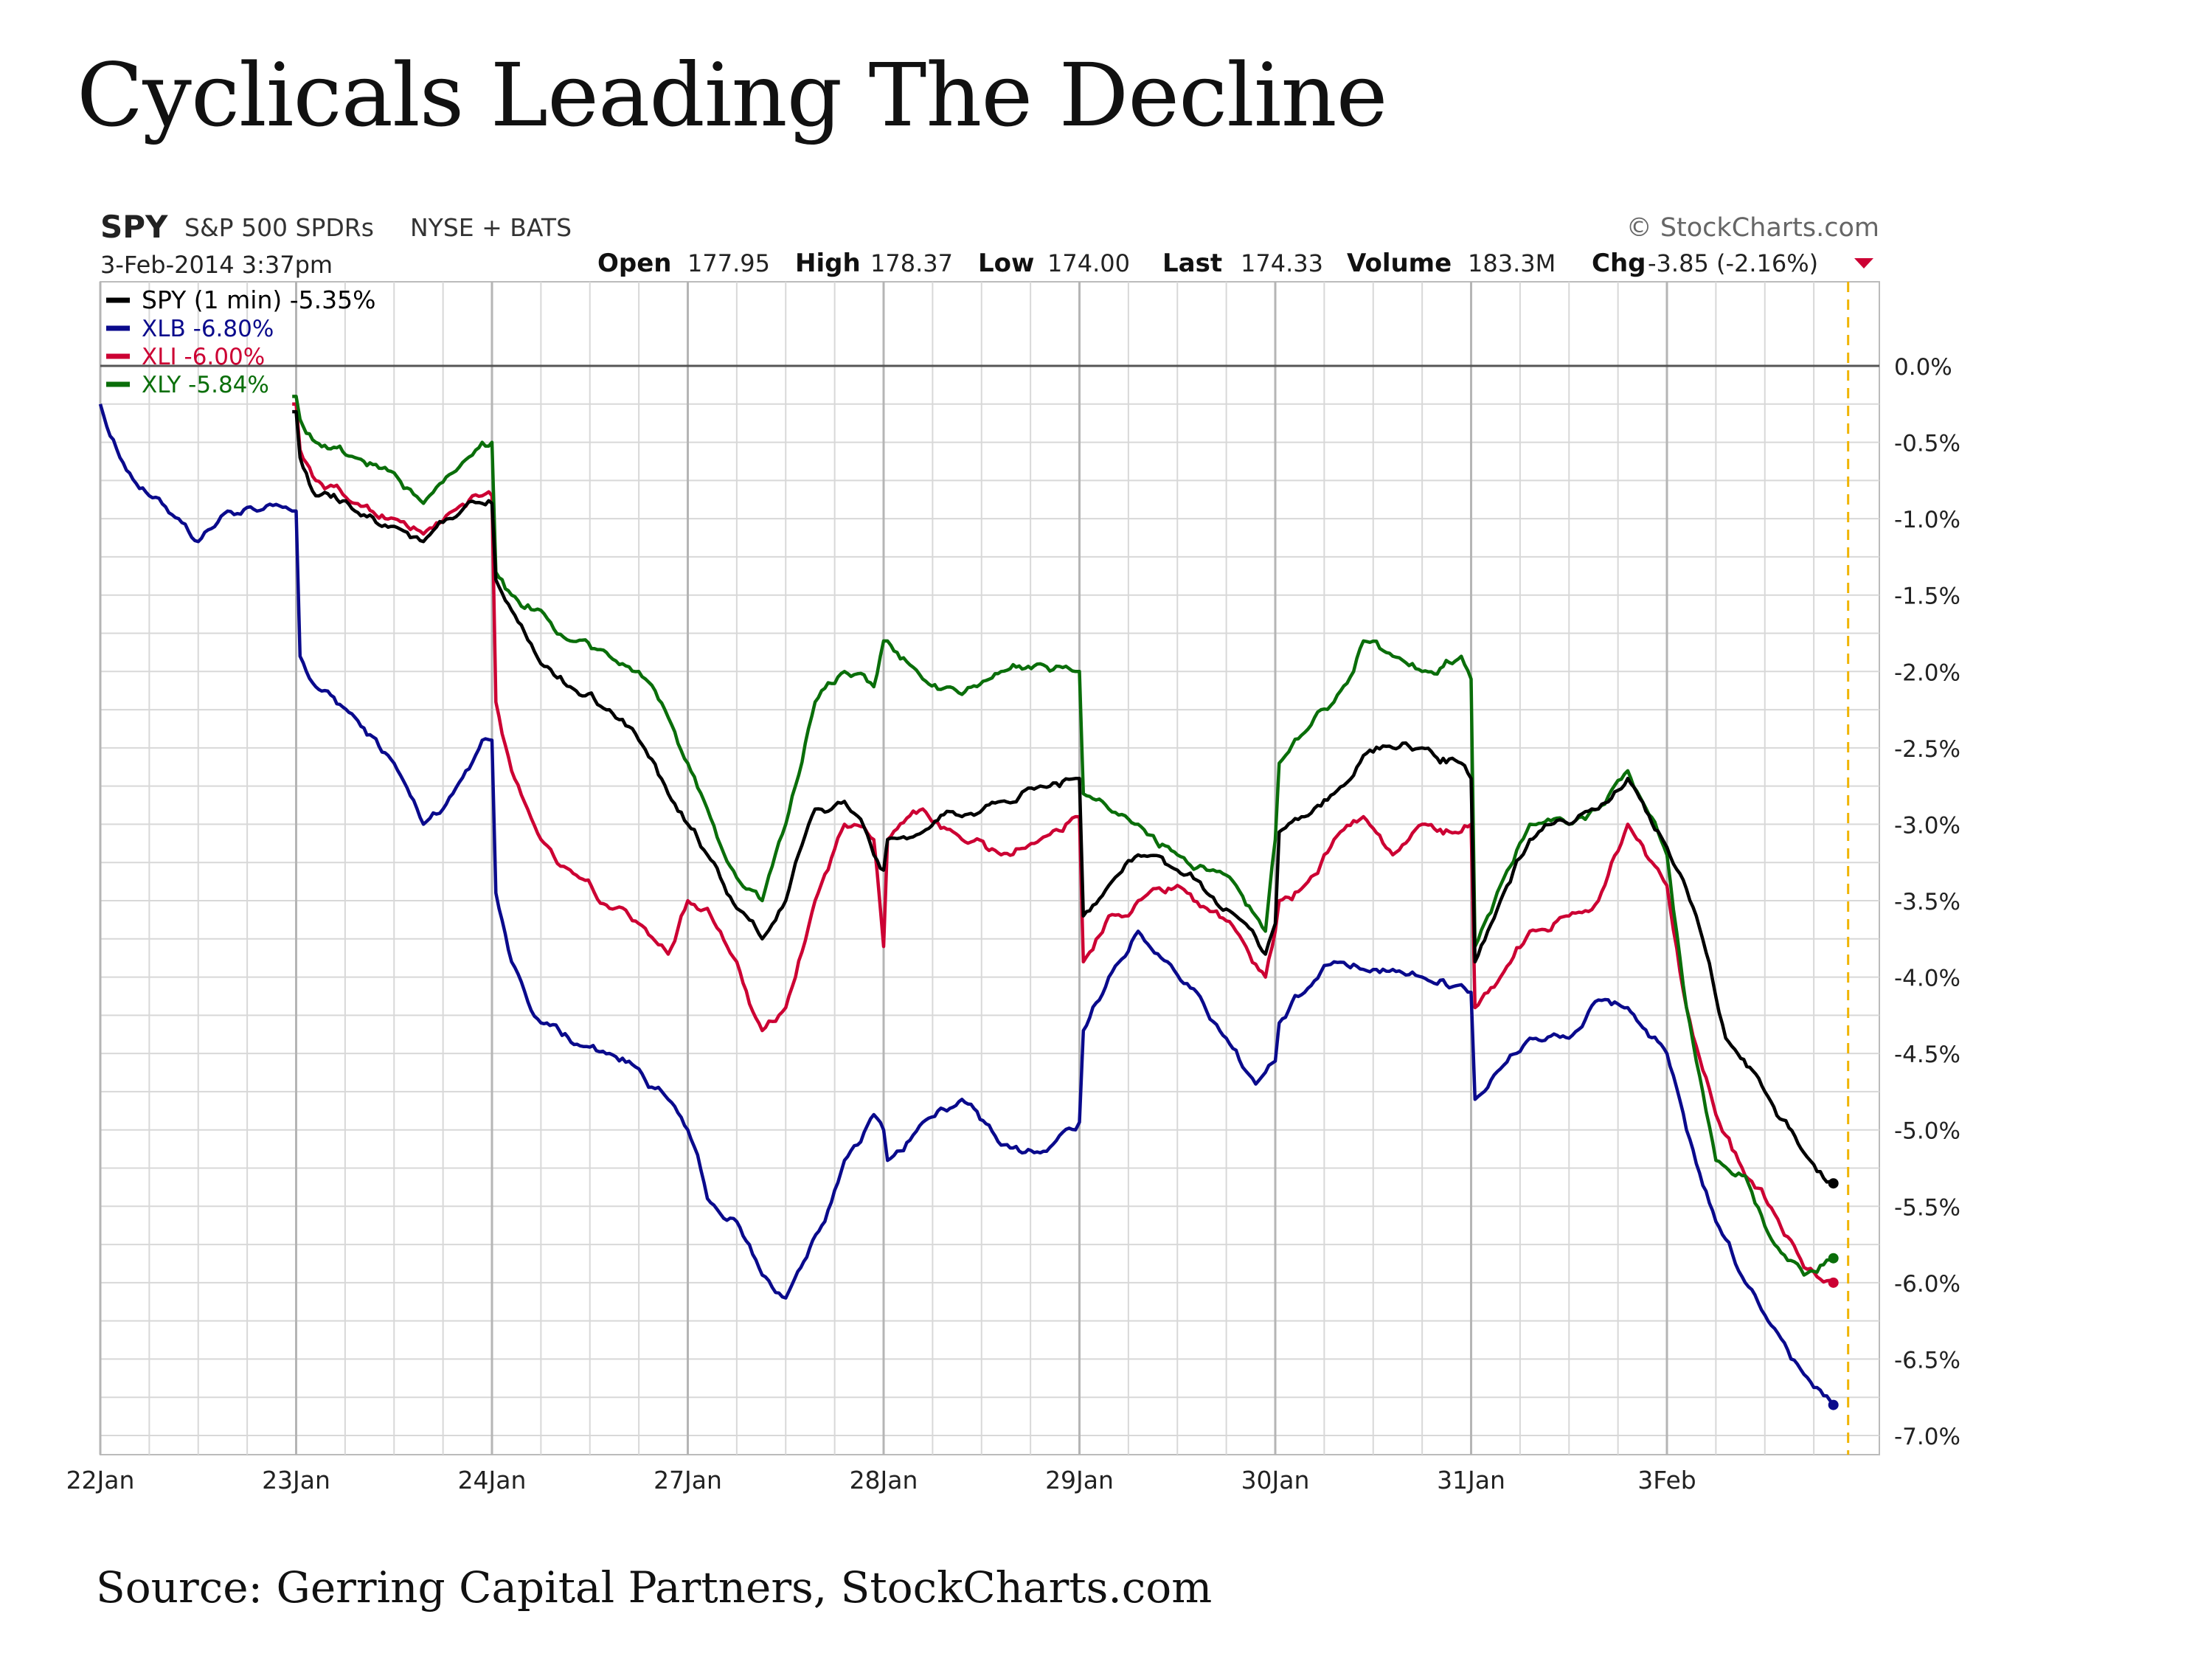  I want to click on y-tick-label: -3.5%, so click(1927, 902).